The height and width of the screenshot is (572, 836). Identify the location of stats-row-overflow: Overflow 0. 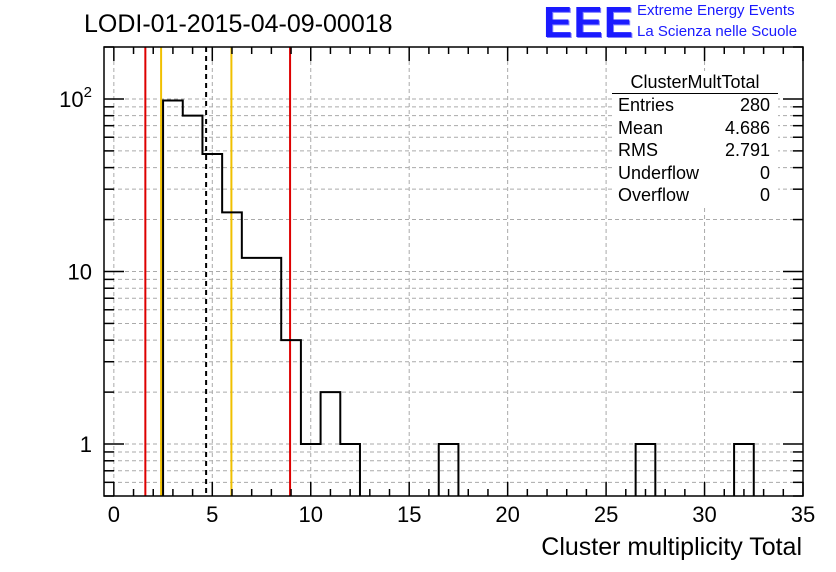
(695, 195).